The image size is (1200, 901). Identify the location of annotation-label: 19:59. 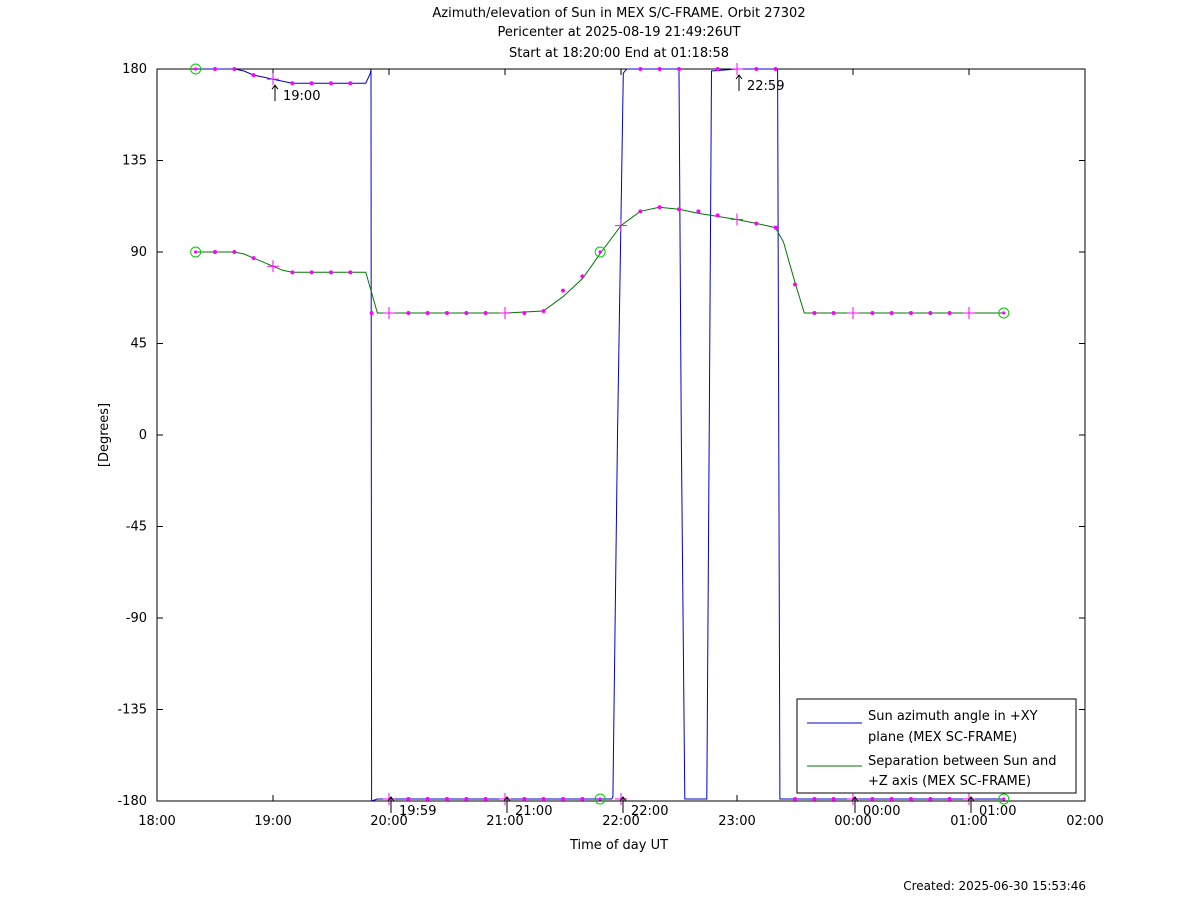
(417, 811).